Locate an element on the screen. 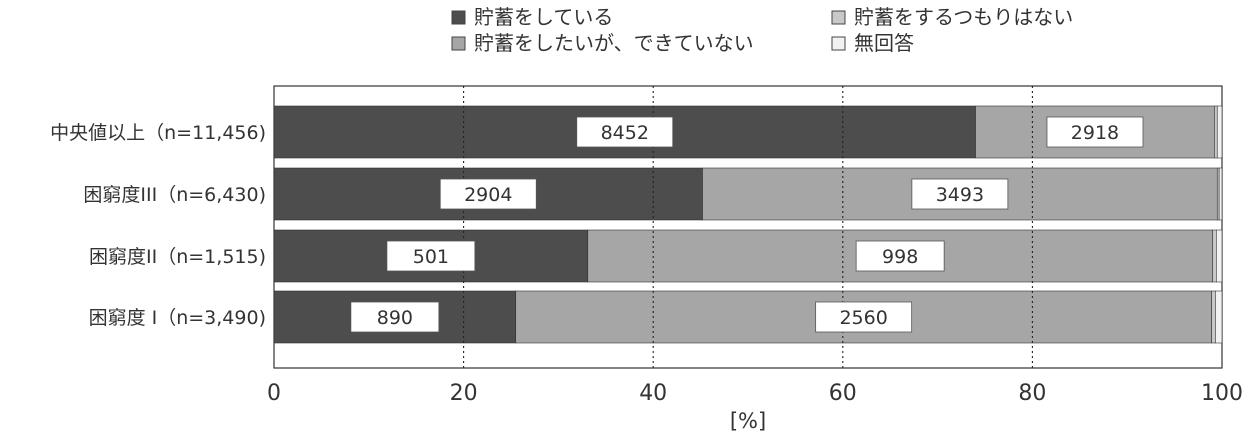 This screenshot has height=438, width=1250. data-label: 2918 is located at coordinates (1095, 133).